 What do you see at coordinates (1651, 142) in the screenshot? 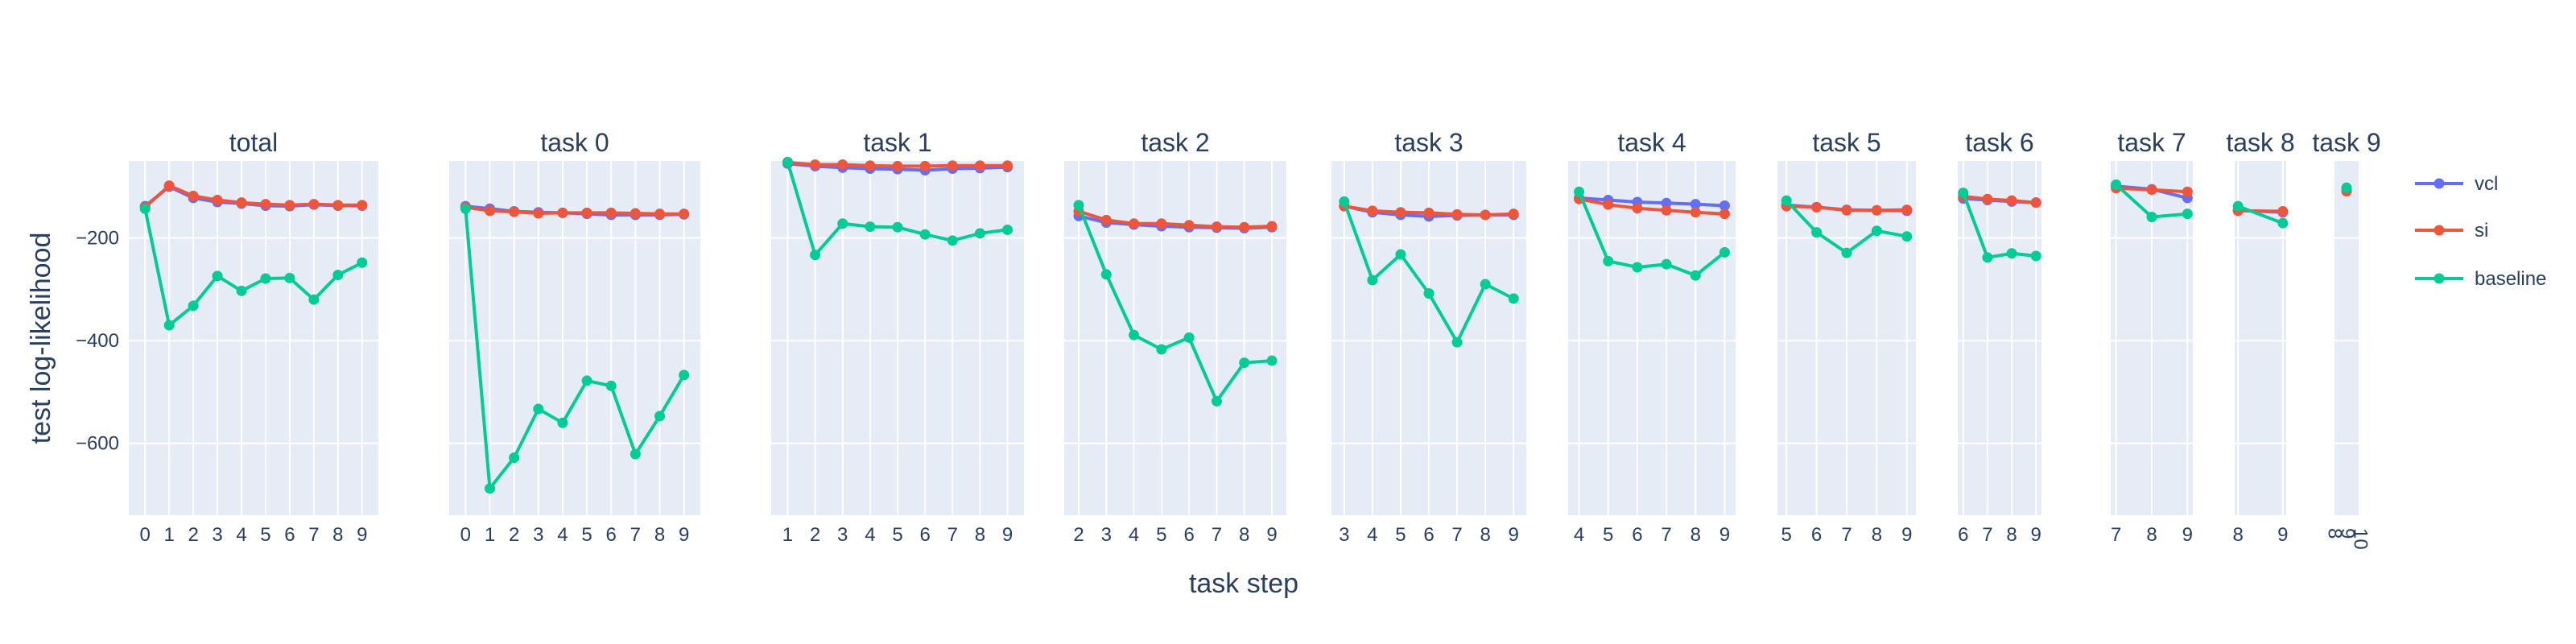
I see `panel-5-title: task 4` at bounding box center [1651, 142].